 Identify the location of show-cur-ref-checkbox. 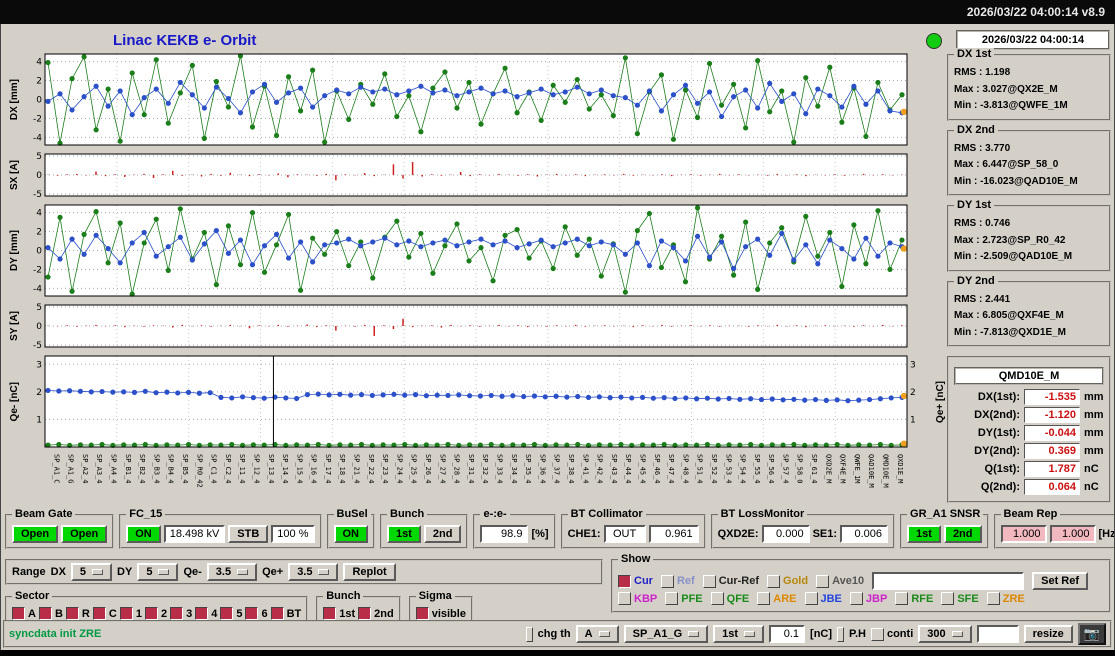
(709, 581).